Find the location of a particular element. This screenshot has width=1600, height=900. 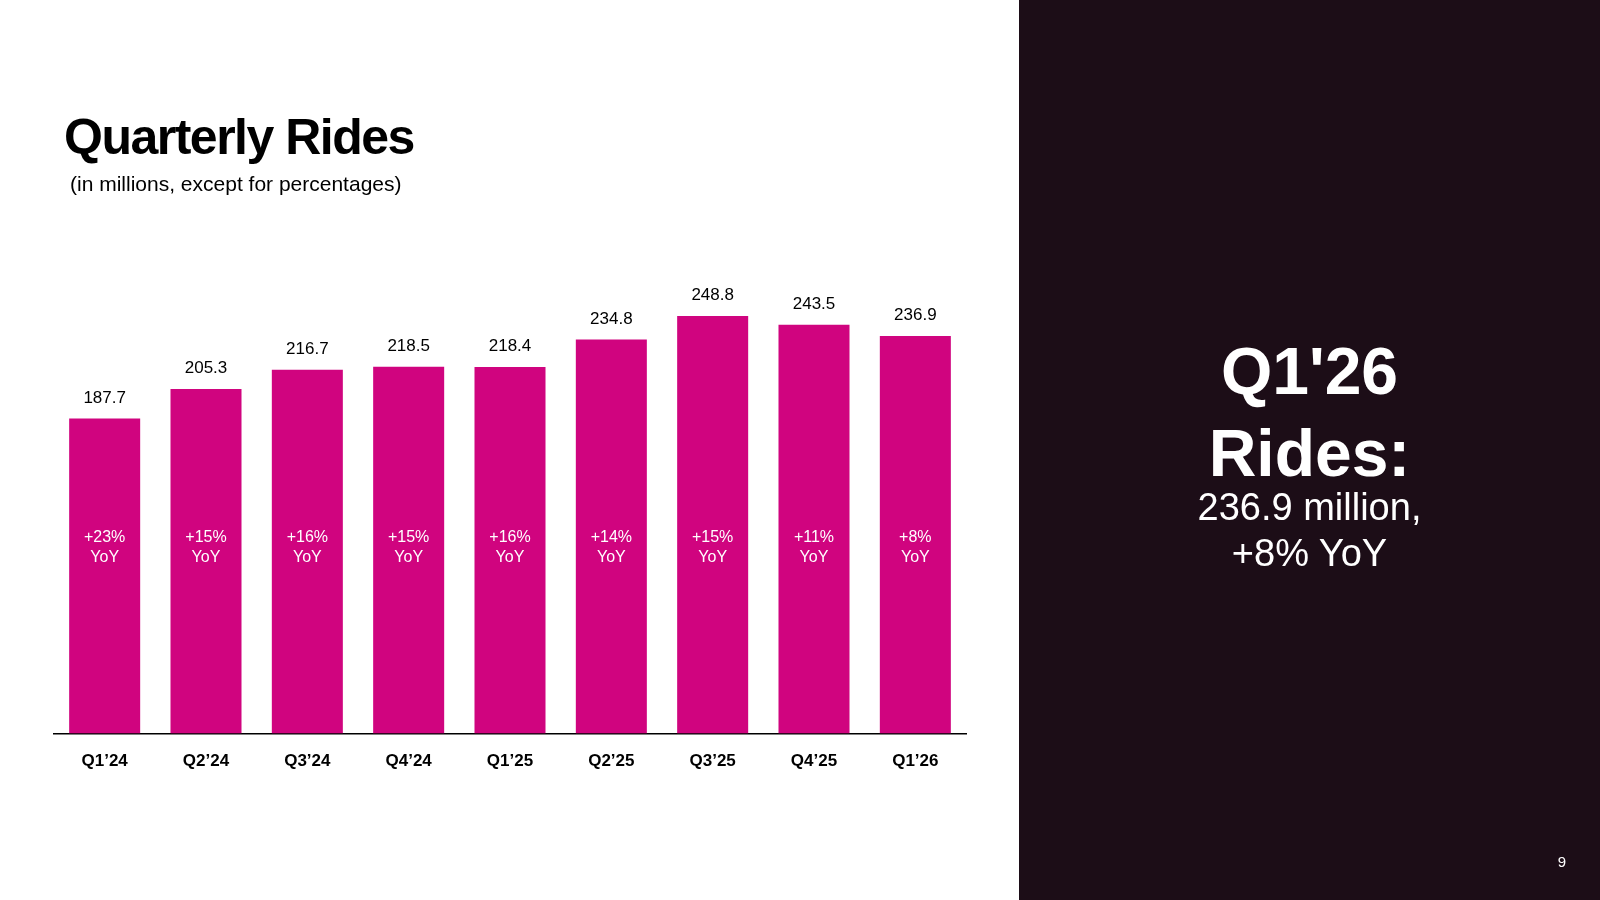

x-tick-label: Q3’25 is located at coordinates (712, 761).